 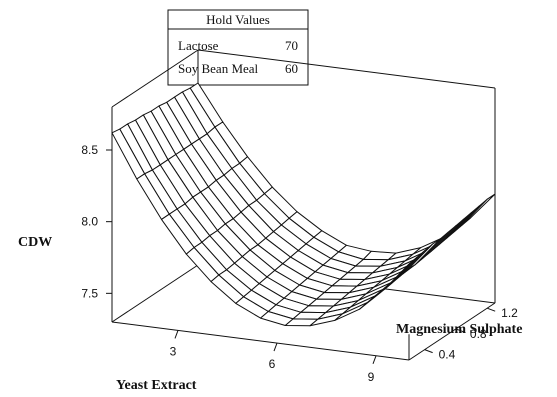 I want to click on hold-values-frame, so click(x=238, y=47).